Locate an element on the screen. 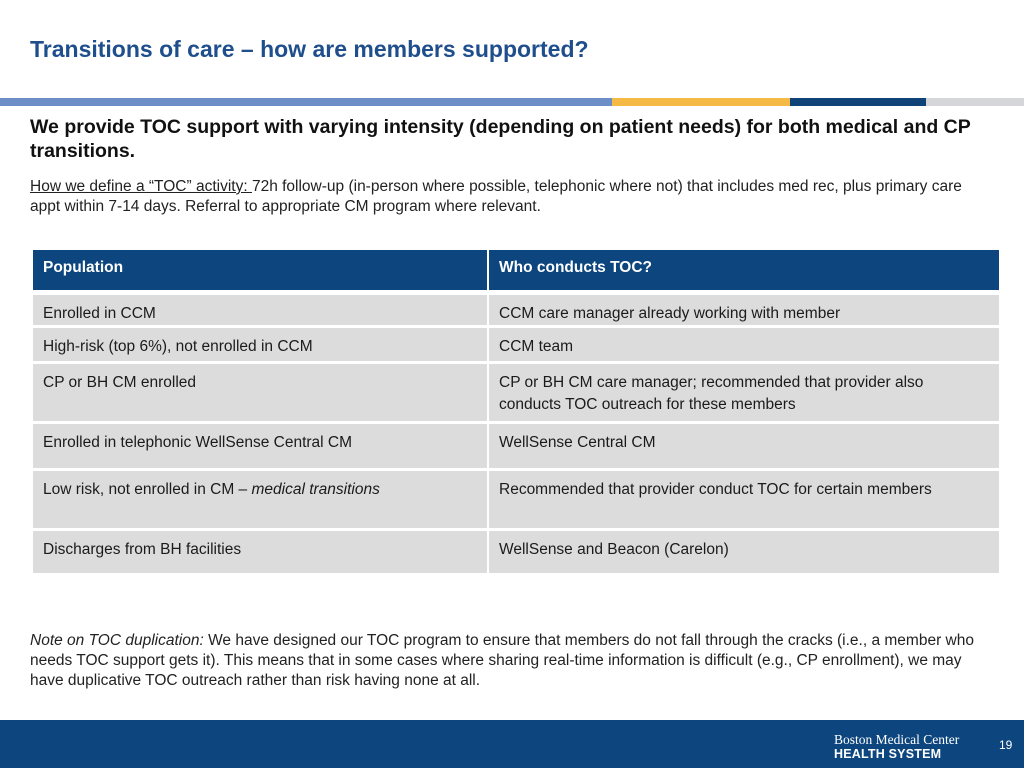 The width and height of the screenshot is (1024, 768). population-cell: Discharges from BH facilities is located at coordinates (260, 550).